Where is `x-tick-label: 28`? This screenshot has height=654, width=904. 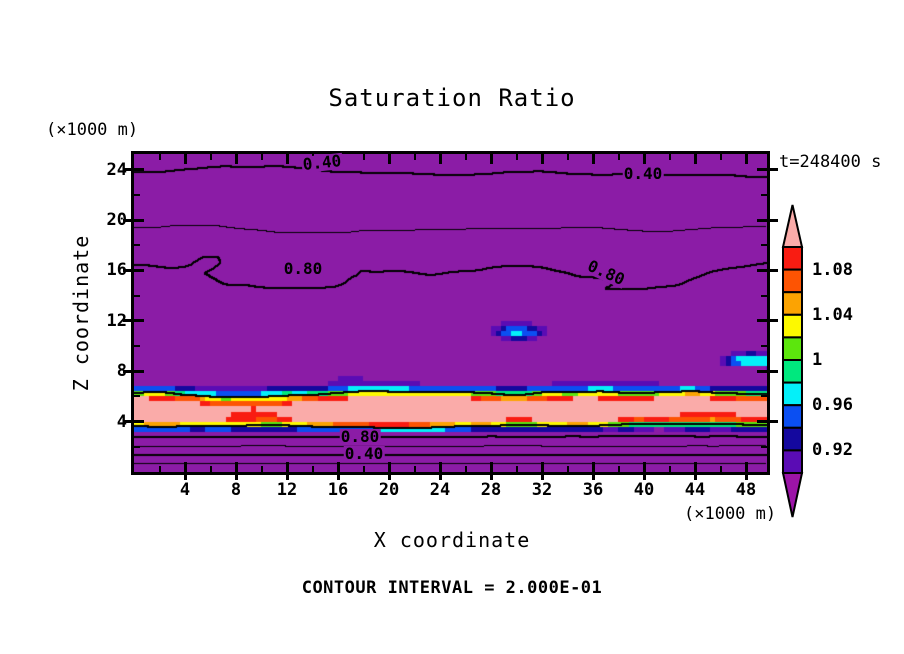
x-tick-label: 28 is located at coordinates (491, 490).